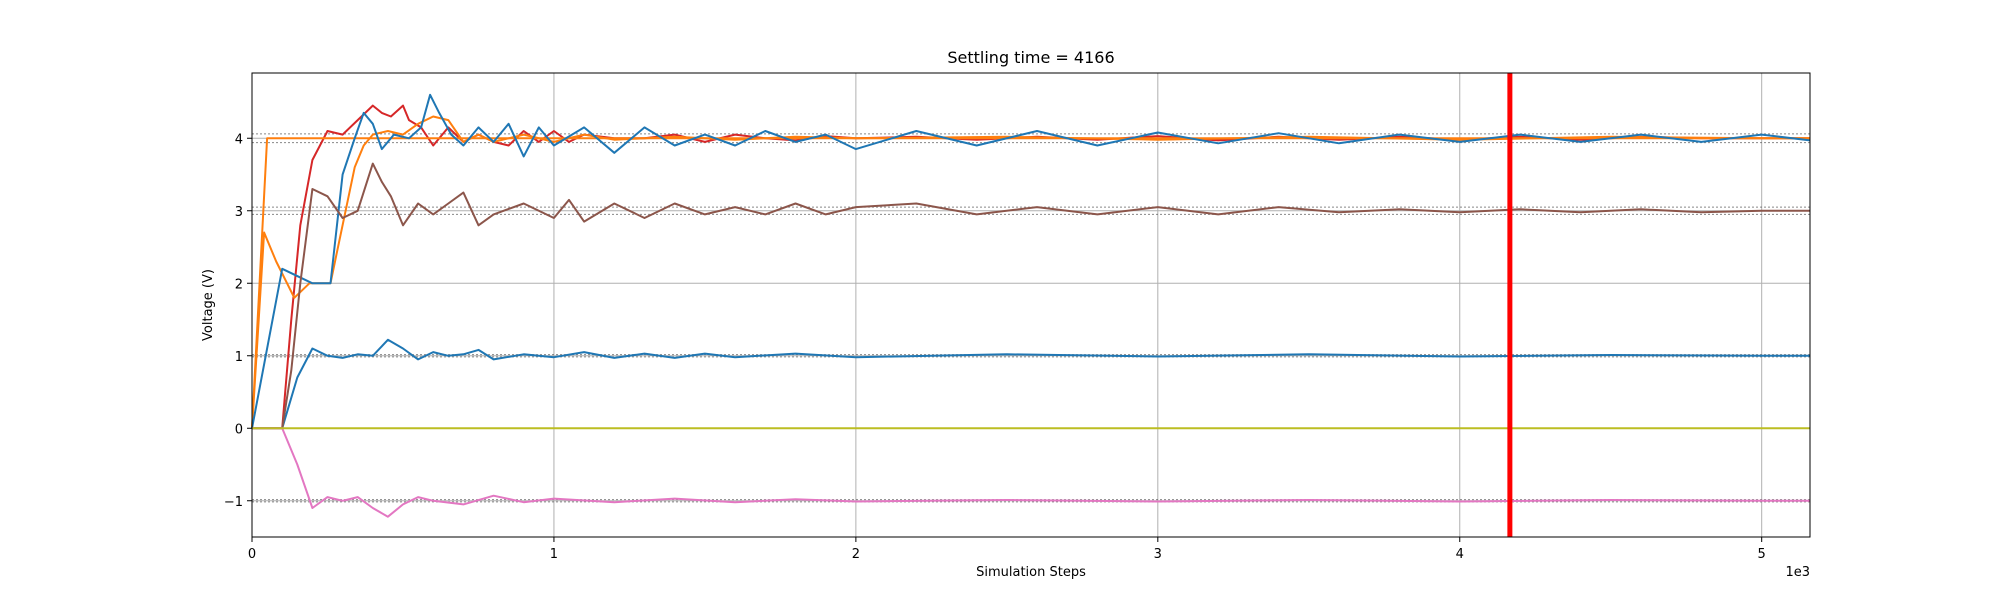 The height and width of the screenshot is (600, 2000). I want to click on y-tick-label: 2, so click(239, 284).